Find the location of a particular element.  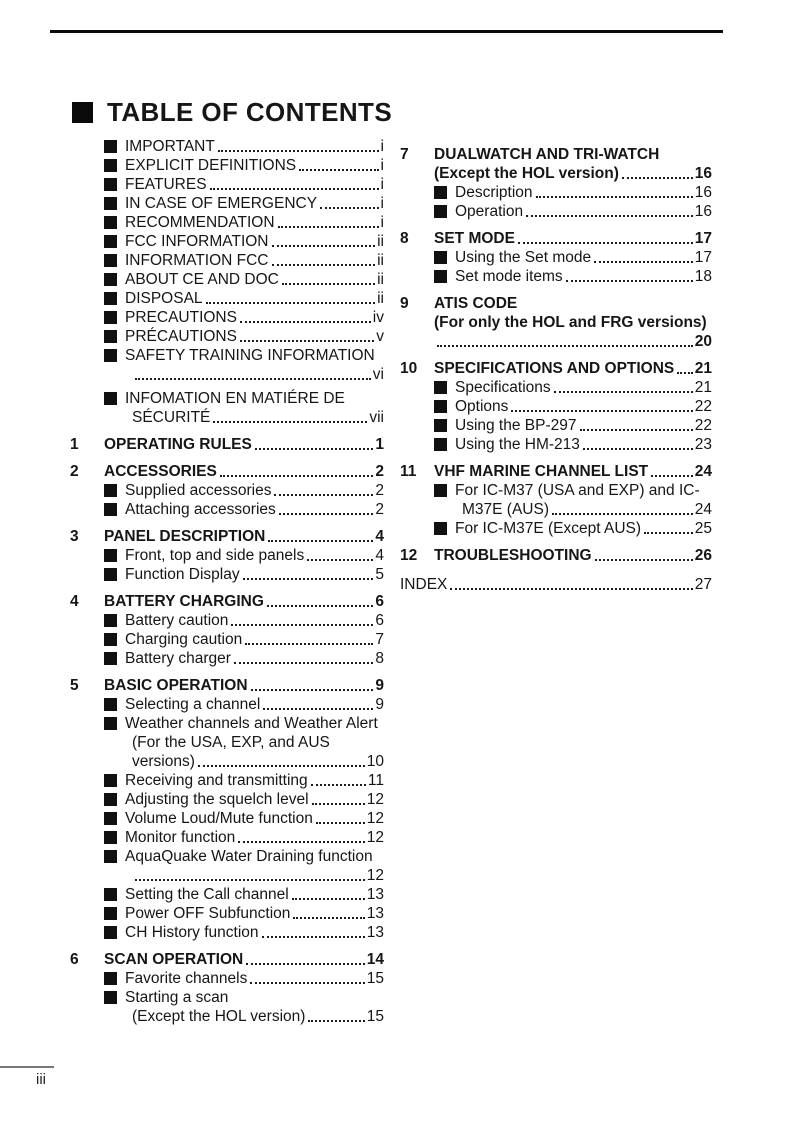

entry-text: Operation is located at coordinates (489, 211).